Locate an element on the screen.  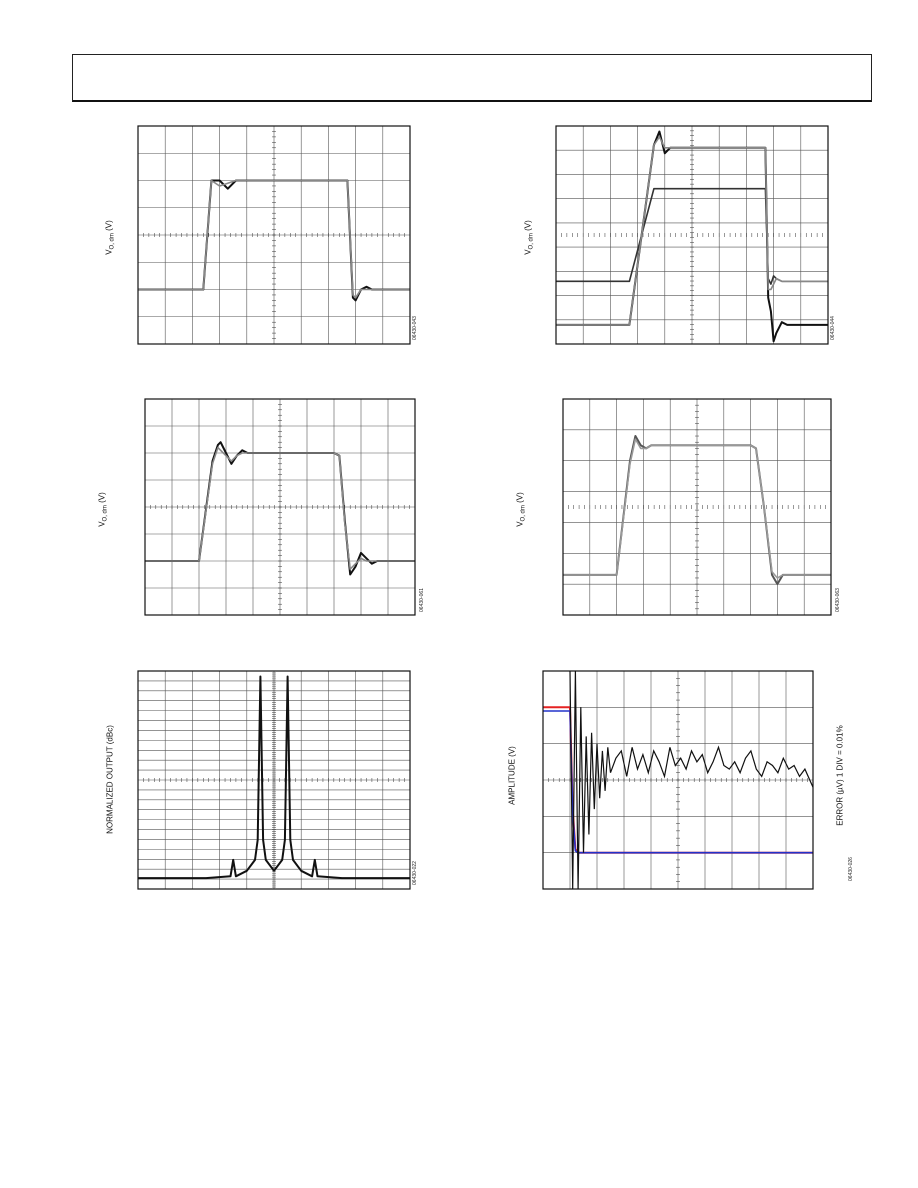
chart-5-svg is located at coordinates (274, 780).